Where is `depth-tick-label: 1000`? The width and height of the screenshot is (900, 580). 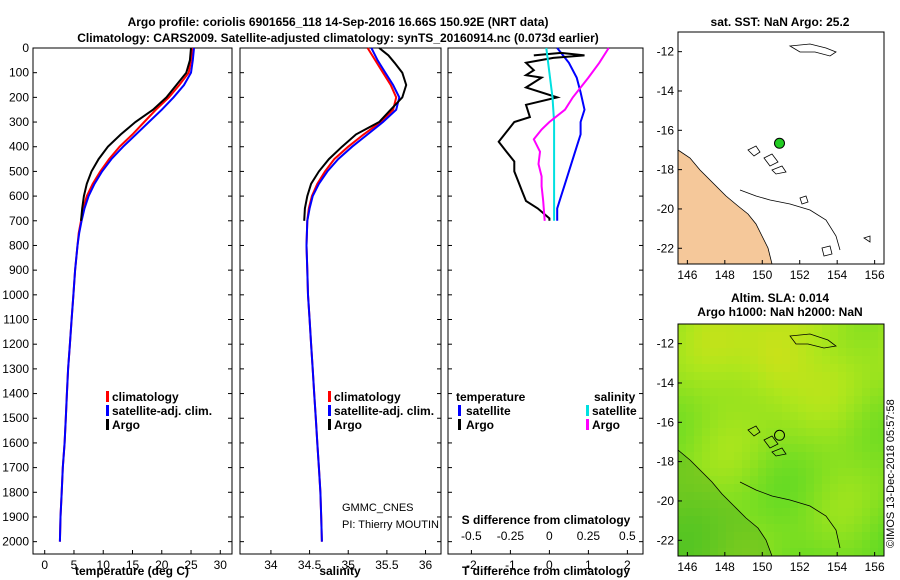 depth-tick-label: 1000 is located at coordinates (15, 295).